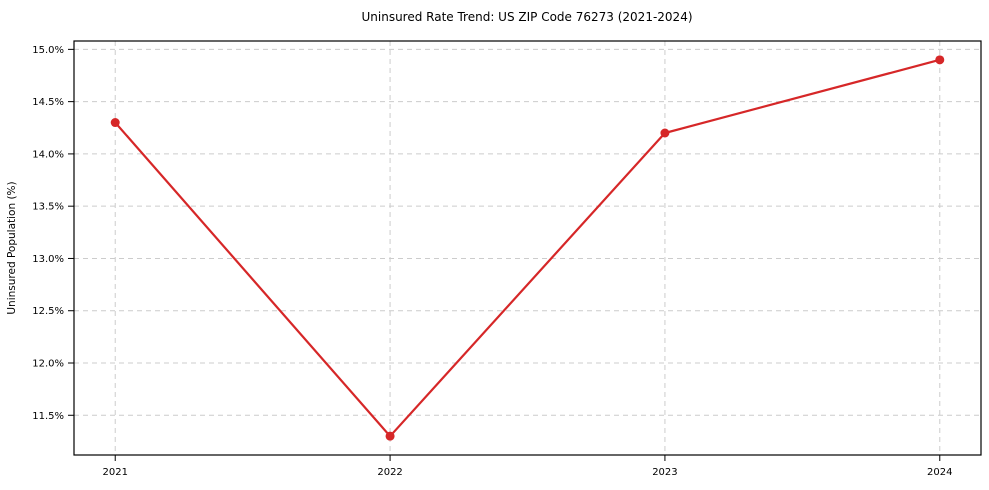 The image size is (989, 490). I want to click on x-tick-label: 2024, so click(939, 472).